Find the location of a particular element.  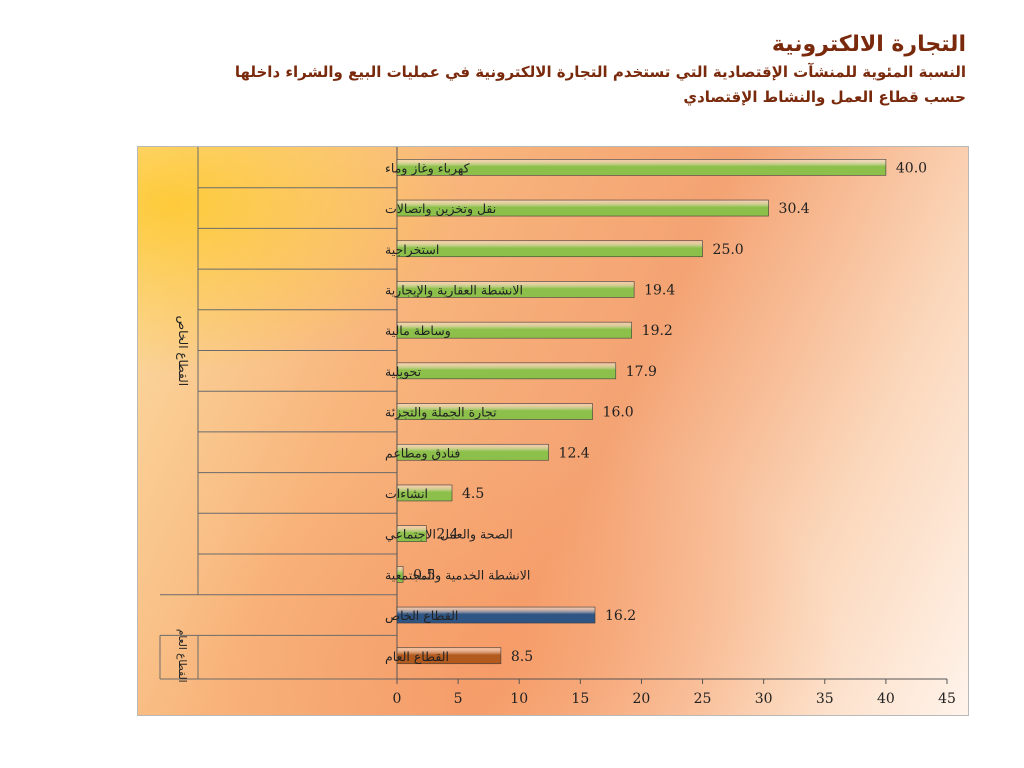

category-label: نقل وتخزين واتصالات is located at coordinates (440, 209).